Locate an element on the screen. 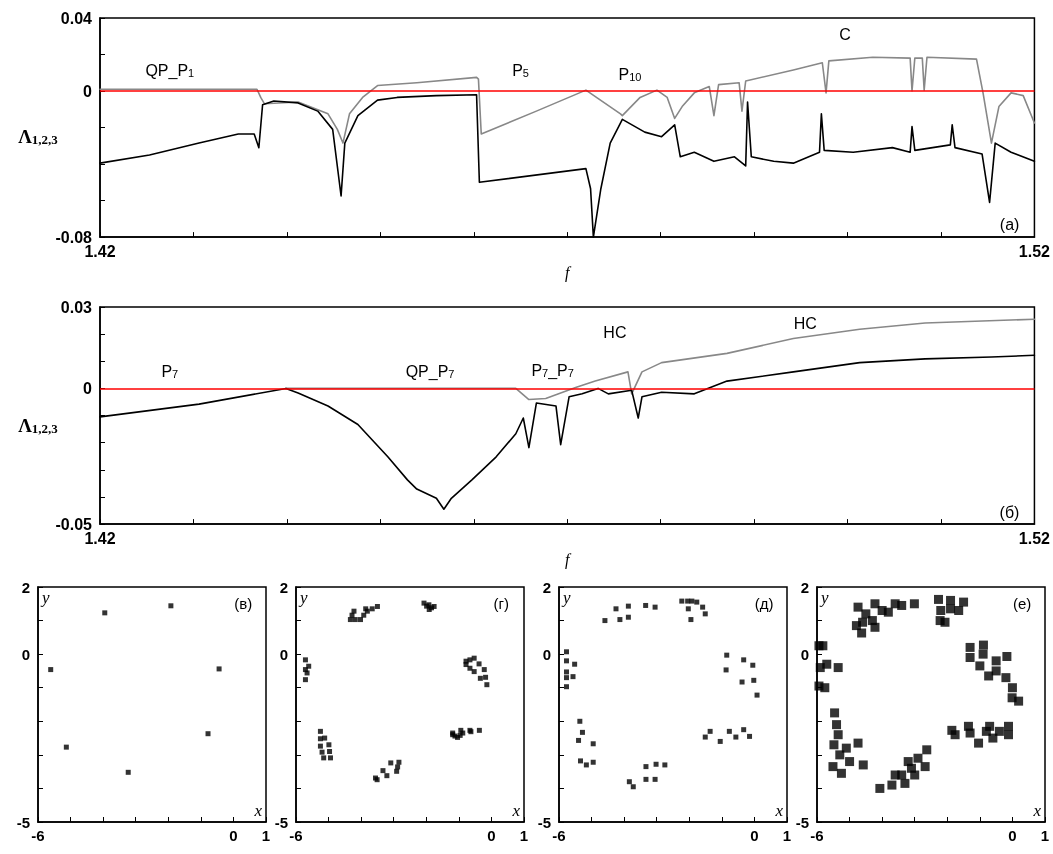  annotation: QP_P1 is located at coordinates (170, 70).